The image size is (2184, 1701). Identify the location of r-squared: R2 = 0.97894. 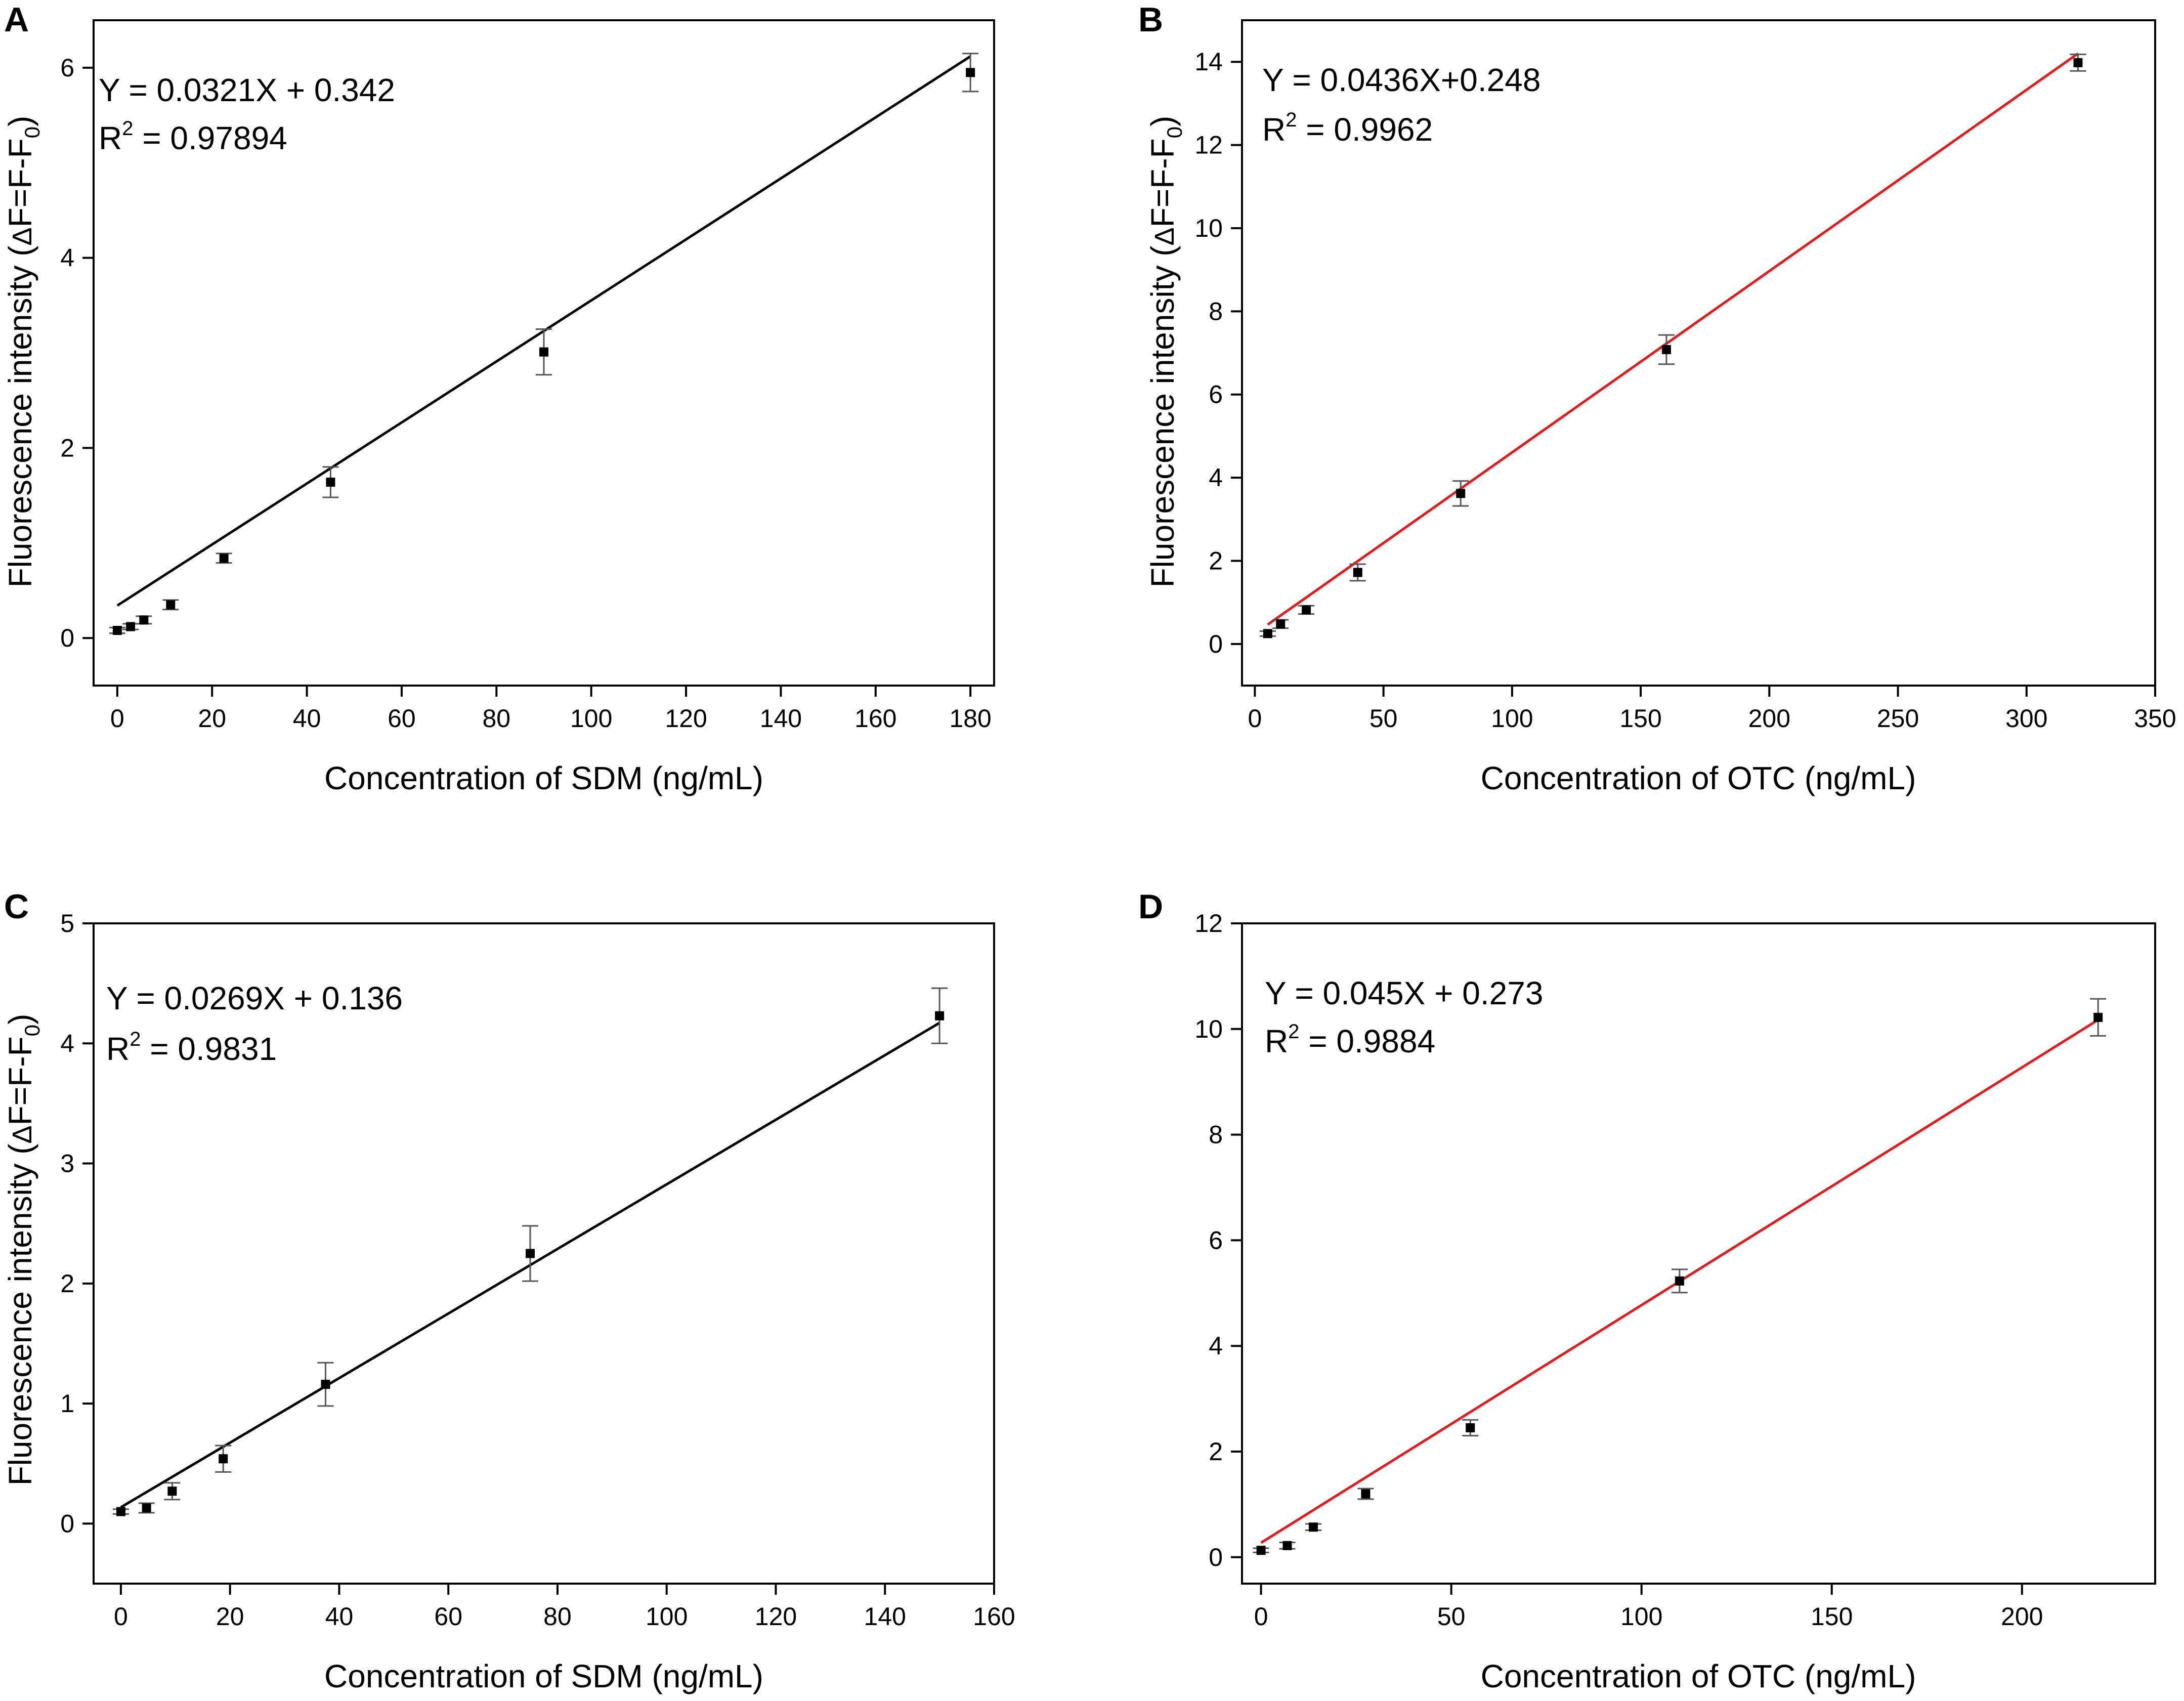
(193, 136).